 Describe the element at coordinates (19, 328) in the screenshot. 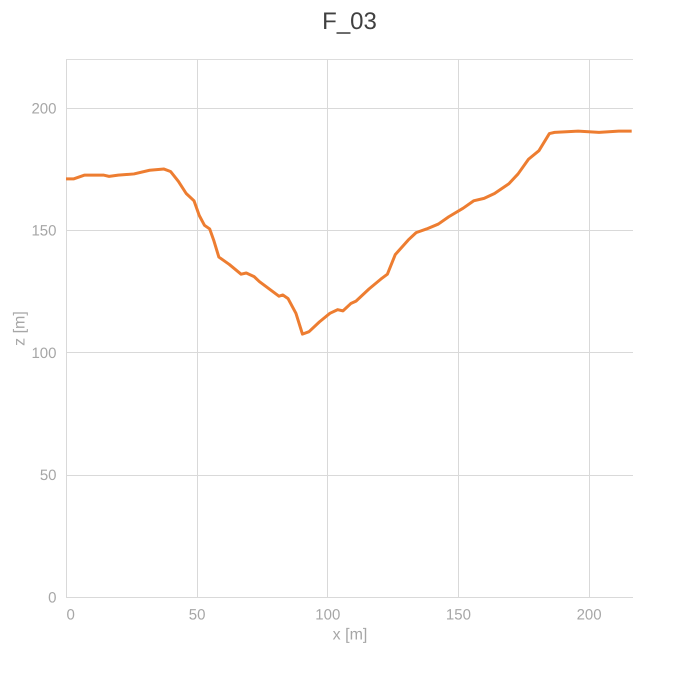

I see `y-axis-title: z [m]` at that location.